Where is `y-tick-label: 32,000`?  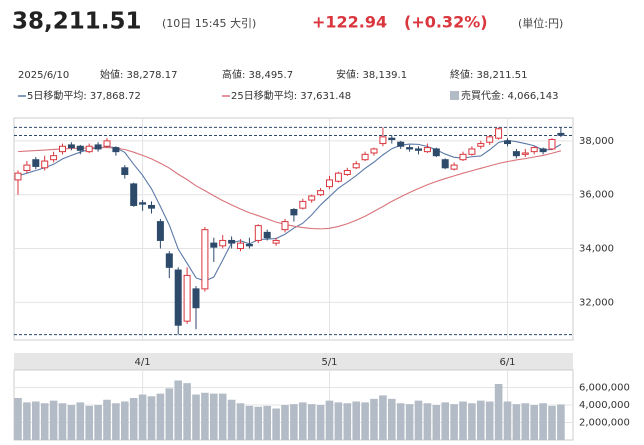 y-tick-label: 32,000 is located at coordinates (596, 302).